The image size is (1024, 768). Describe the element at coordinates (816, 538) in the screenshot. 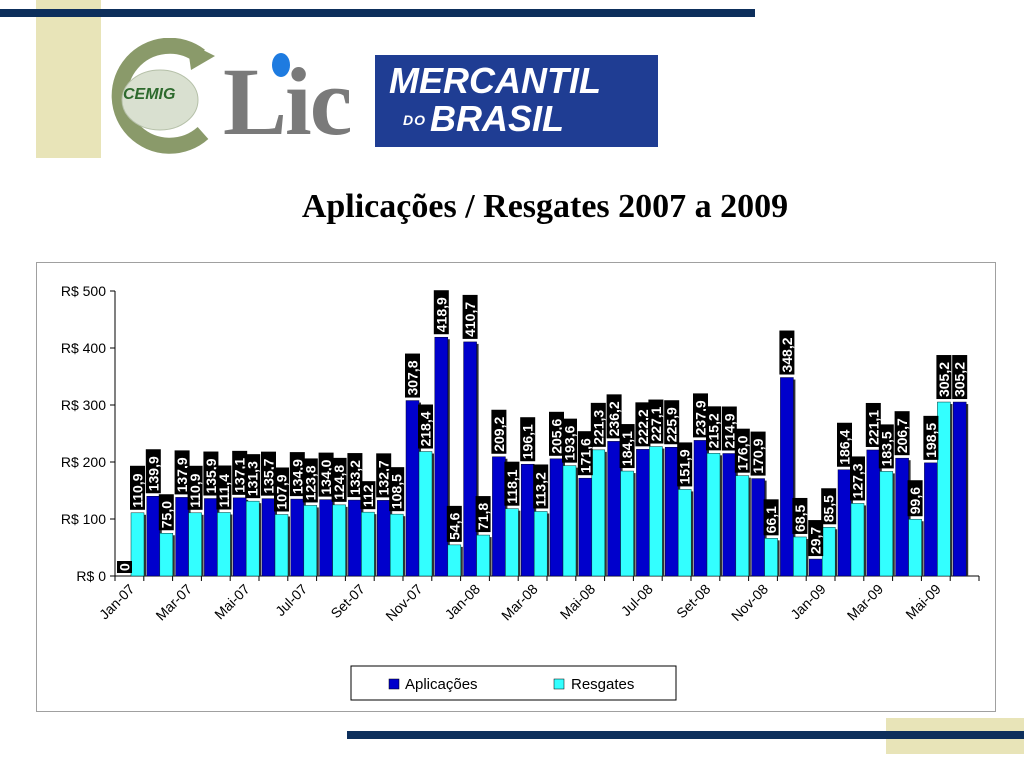

I see `data-label-aplicacoes: 29,7` at that location.